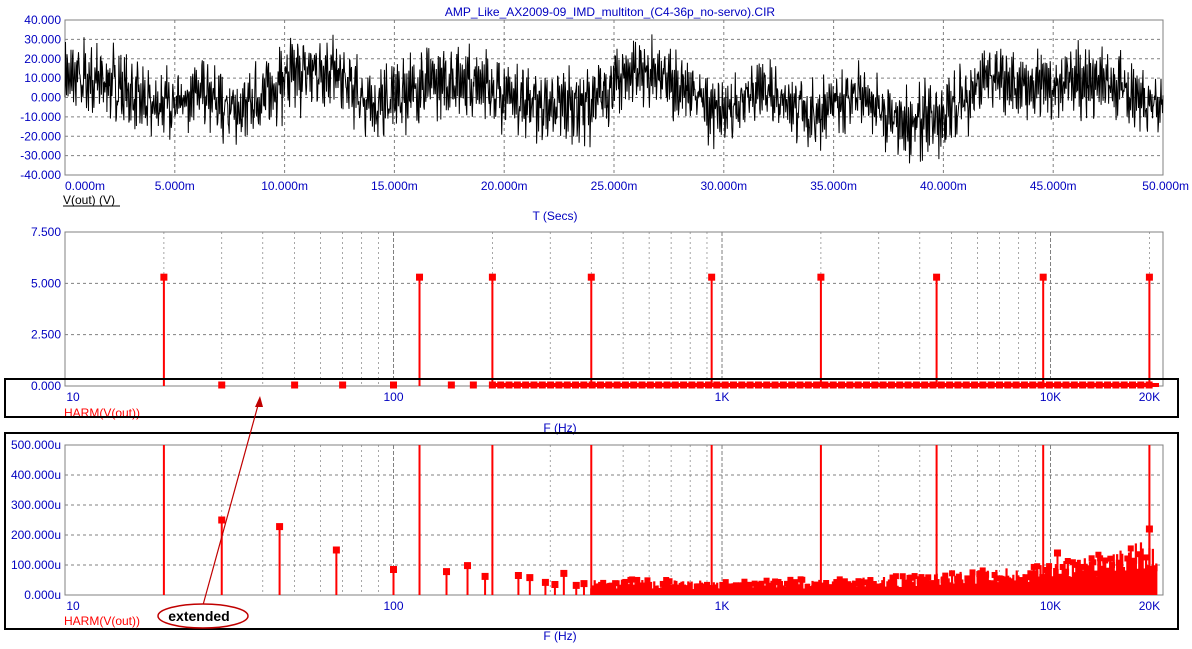  I want to click on extended-annotation: extended, so click(210, 512).